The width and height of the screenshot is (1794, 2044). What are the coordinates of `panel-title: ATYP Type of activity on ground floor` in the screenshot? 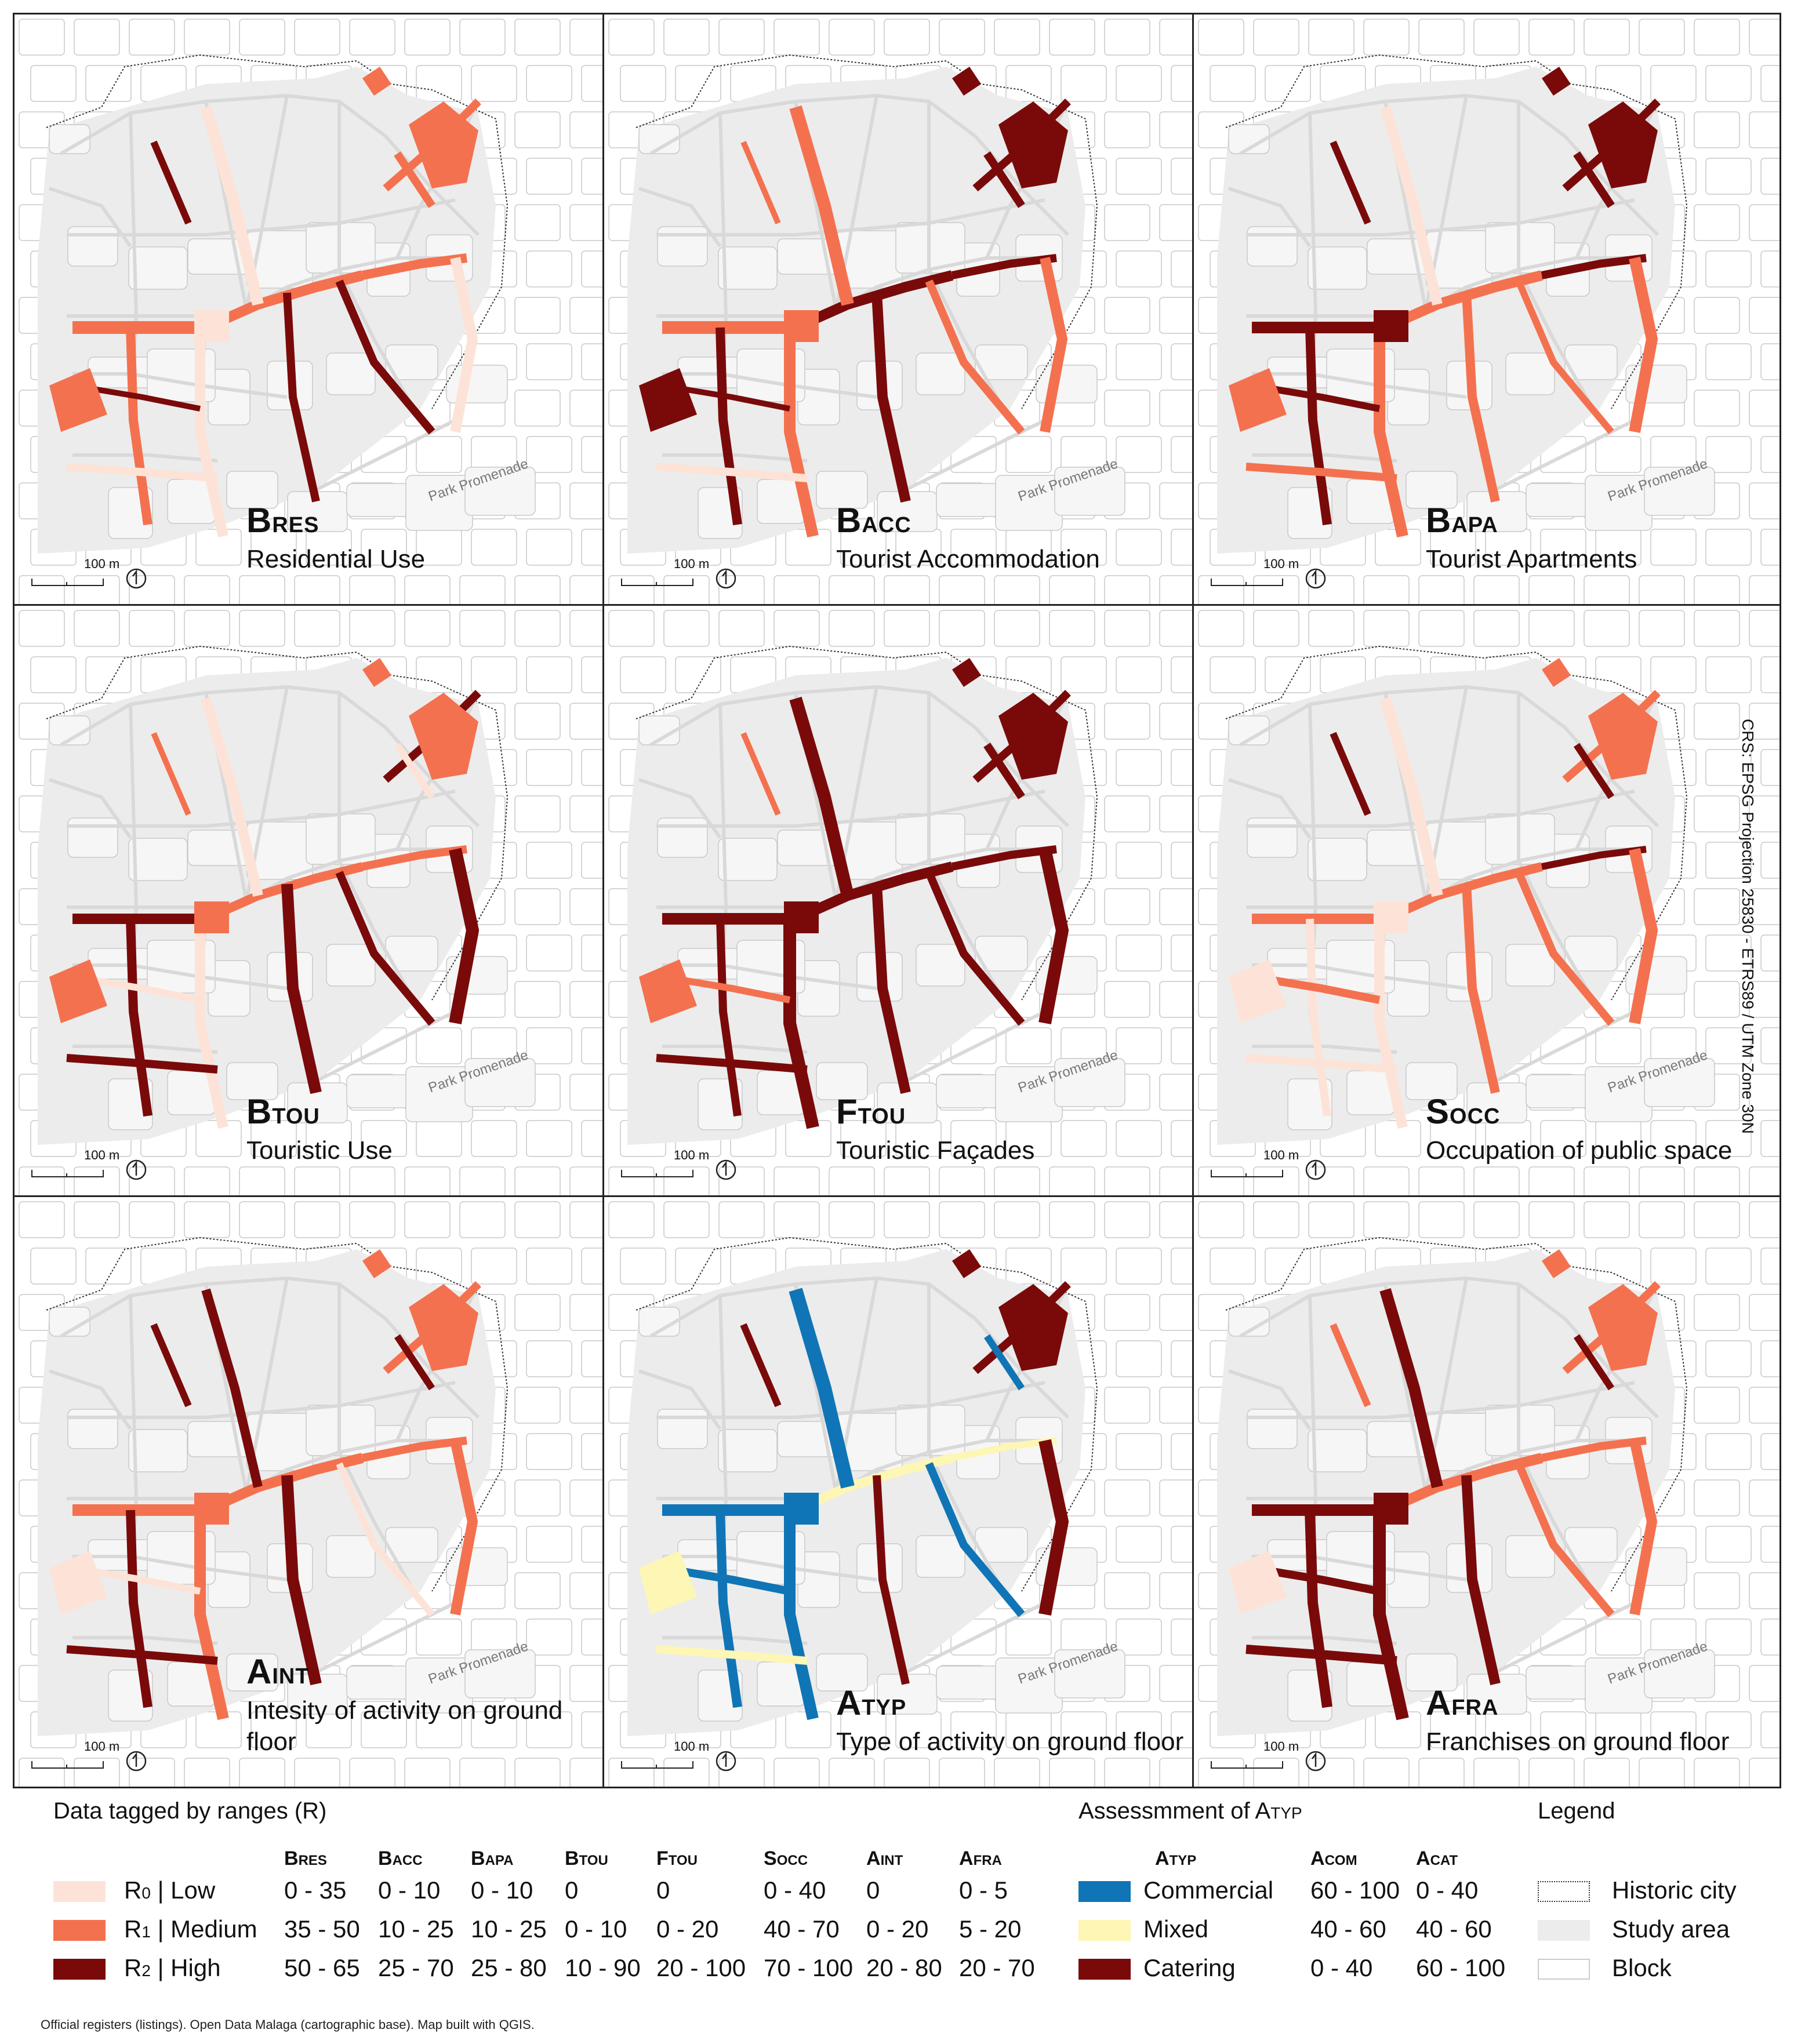 It's located at (1010, 1721).